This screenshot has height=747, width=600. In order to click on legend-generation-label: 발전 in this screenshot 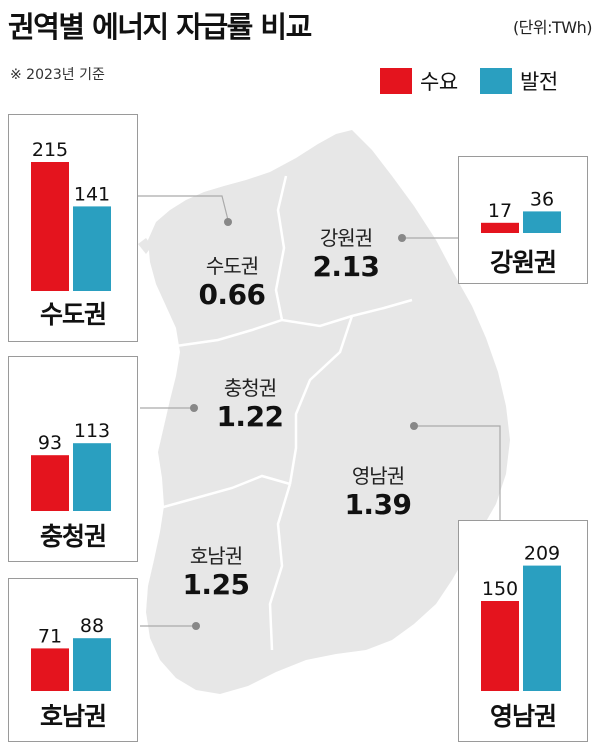, I will do `click(539, 82)`.